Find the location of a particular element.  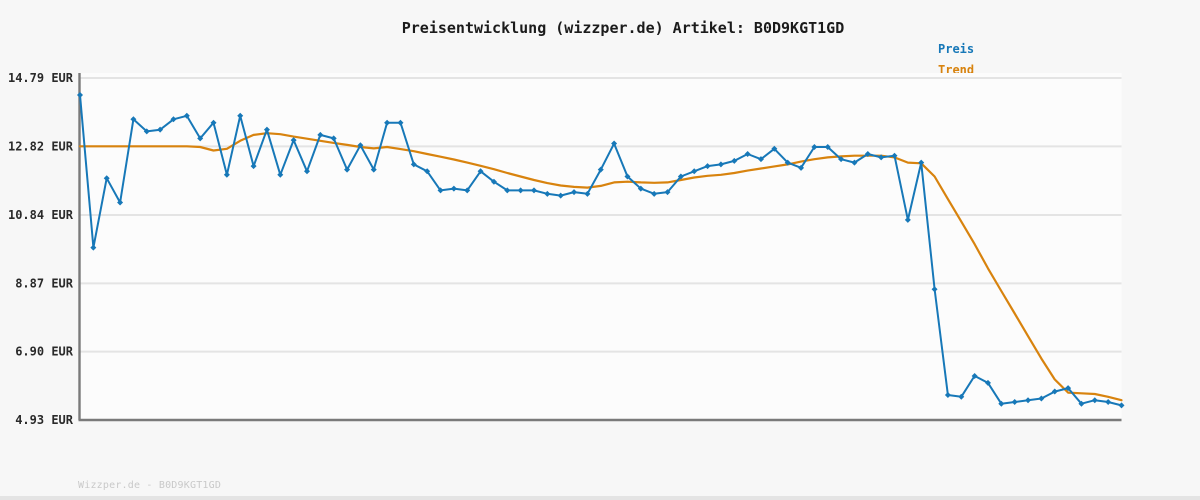

legend-label-preis: Preis is located at coordinates (956, 49).